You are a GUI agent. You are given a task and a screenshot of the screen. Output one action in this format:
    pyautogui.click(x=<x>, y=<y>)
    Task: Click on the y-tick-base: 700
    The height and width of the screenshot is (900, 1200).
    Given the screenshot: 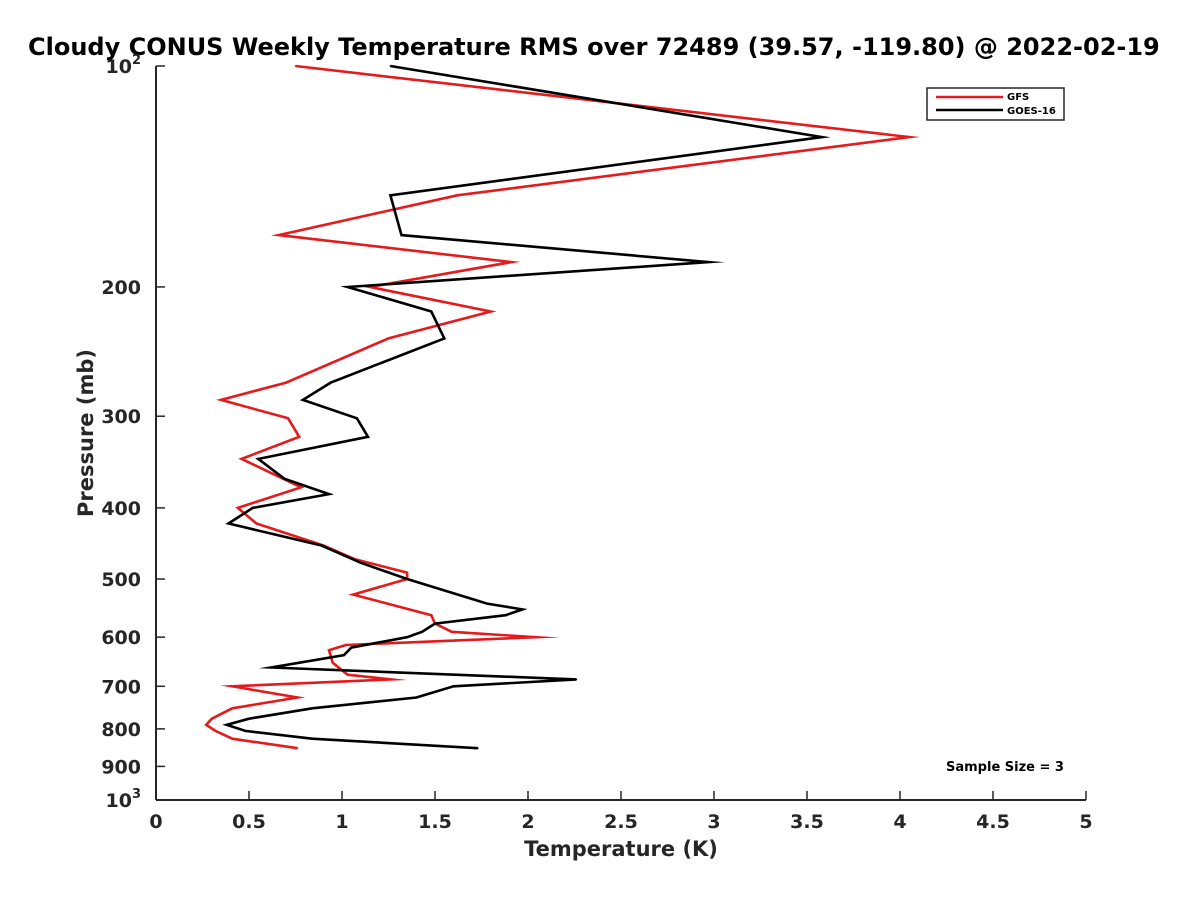 What is the action you would take?
    pyautogui.click(x=121, y=687)
    